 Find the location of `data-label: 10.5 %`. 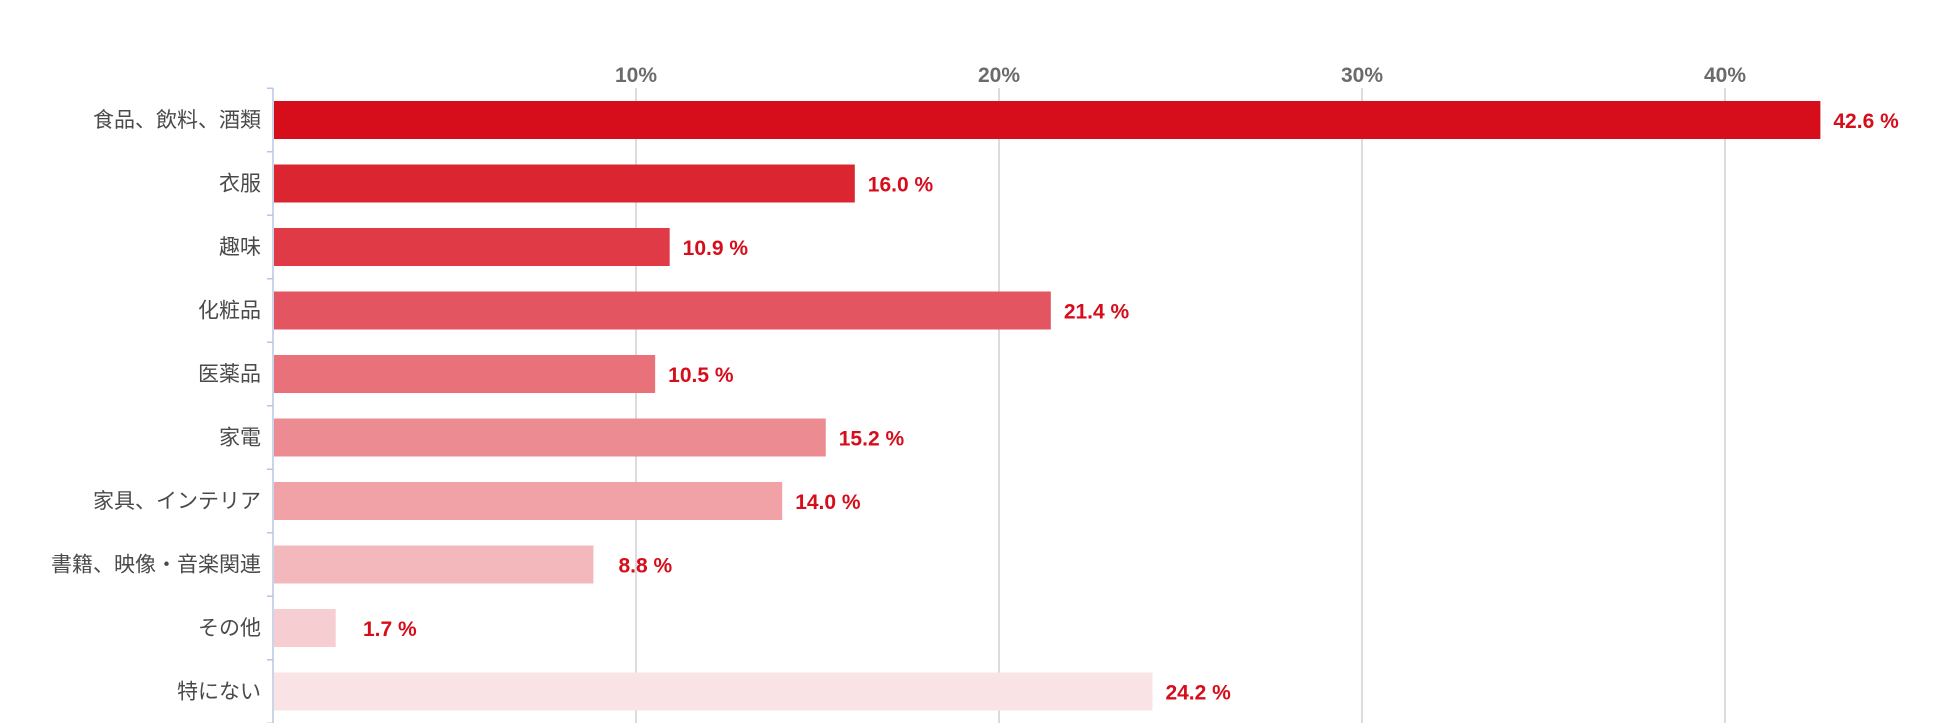

data-label: 10.5 % is located at coordinates (701, 375).